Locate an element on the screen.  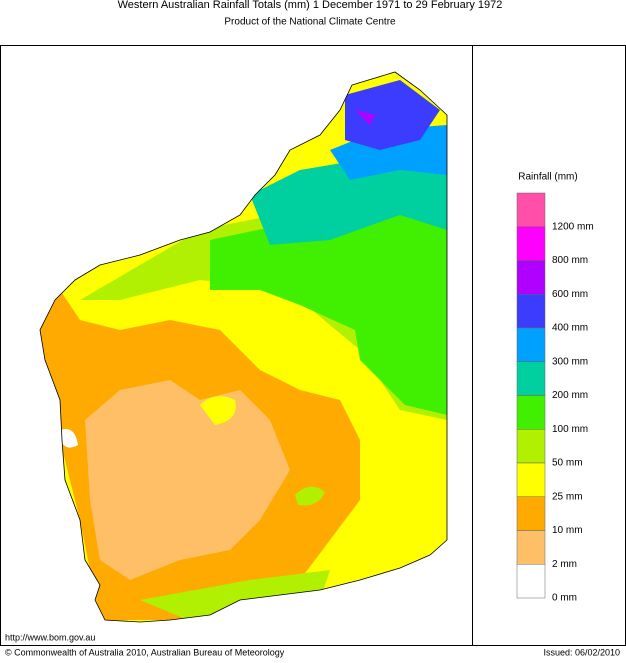
legend-label: 0 mm is located at coordinates (564, 598).